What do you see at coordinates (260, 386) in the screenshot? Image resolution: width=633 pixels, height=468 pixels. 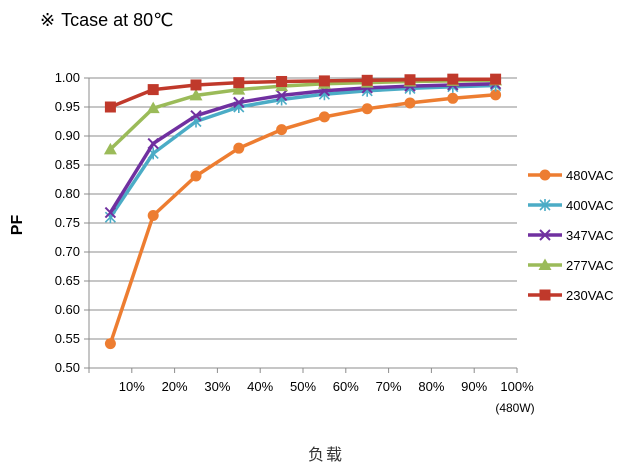 I see `x-tick-label: 40%` at bounding box center [260, 386].